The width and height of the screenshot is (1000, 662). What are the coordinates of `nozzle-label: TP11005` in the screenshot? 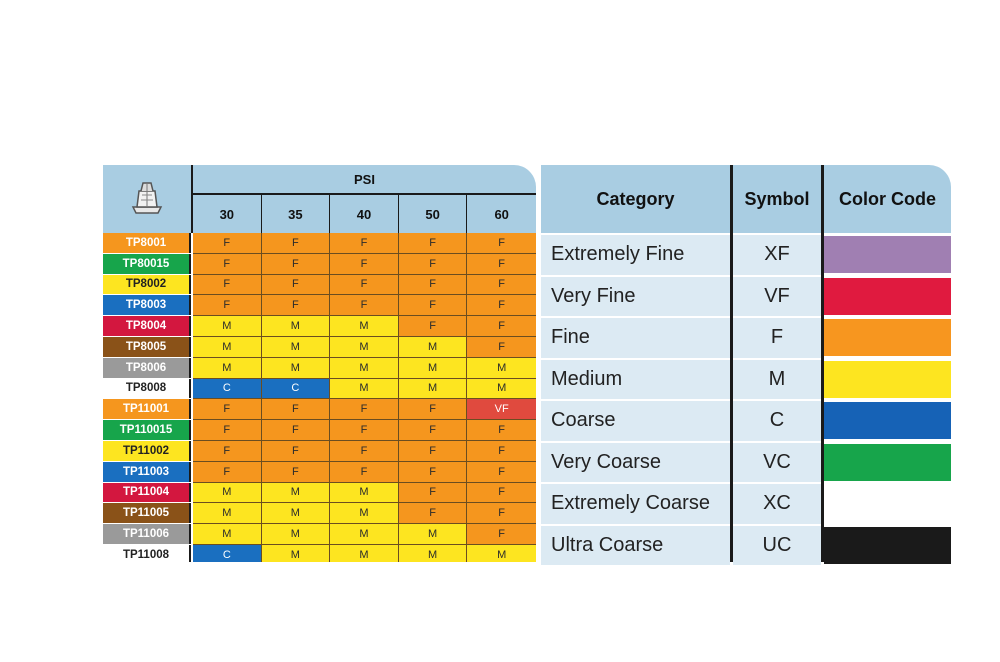 It's located at (147, 513).